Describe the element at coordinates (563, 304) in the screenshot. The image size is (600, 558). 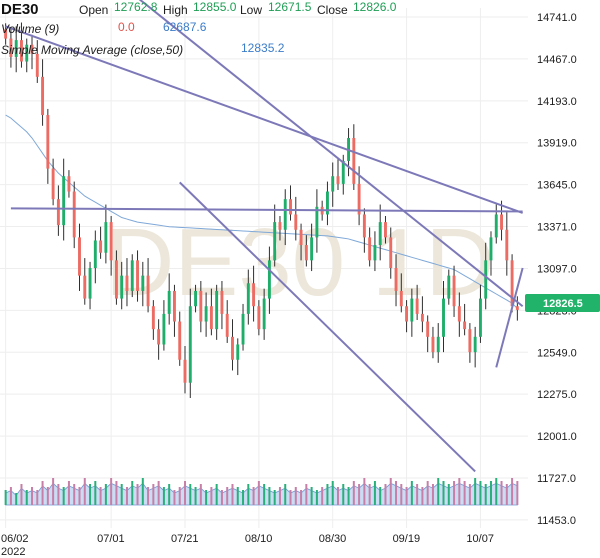
I see `last-price-value: 12826.5` at that location.